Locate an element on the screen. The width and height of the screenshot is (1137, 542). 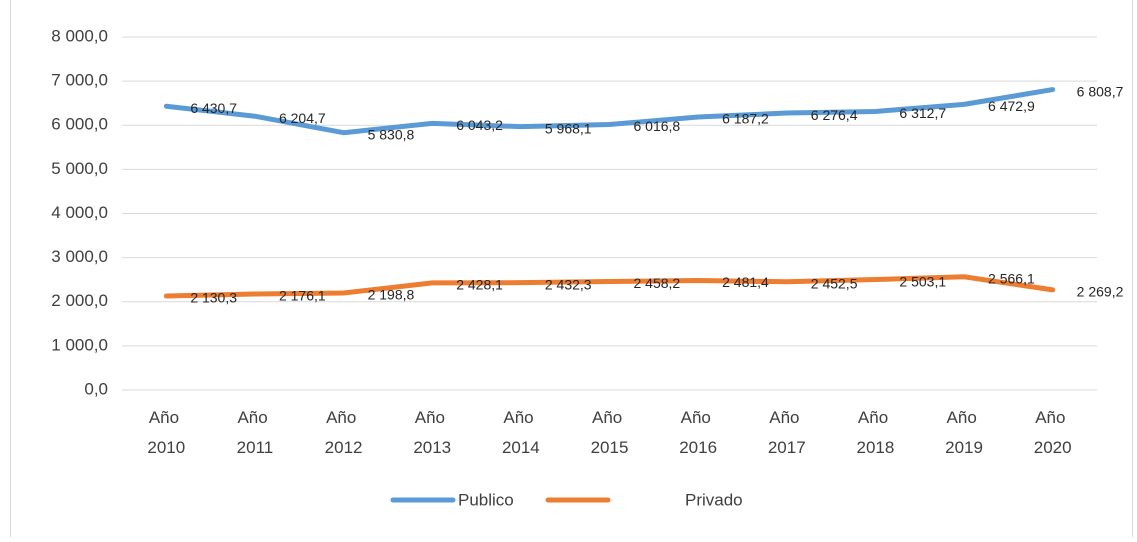
data-label: 5 968,1 is located at coordinates (568, 128).